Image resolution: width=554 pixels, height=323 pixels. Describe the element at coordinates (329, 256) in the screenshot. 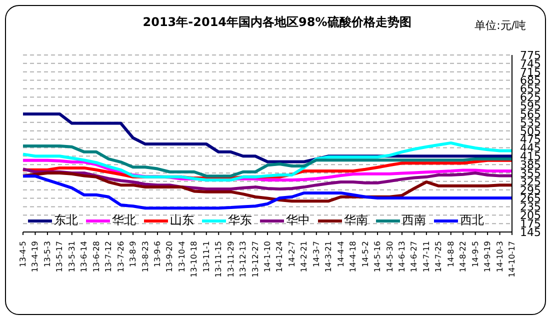

I see `x-tick-label: 14-3-21` at that location.